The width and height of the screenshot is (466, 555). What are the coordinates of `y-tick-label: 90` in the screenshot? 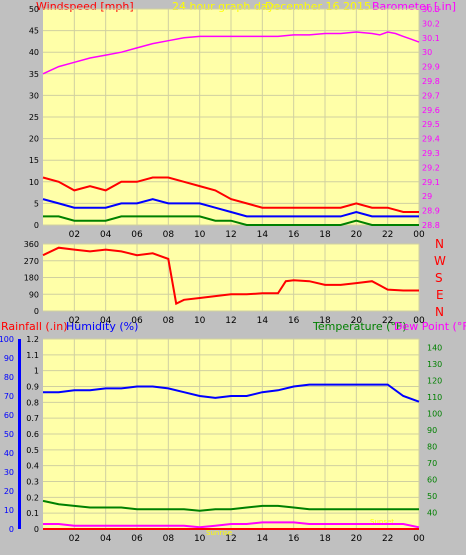 It's located at (34, 294).